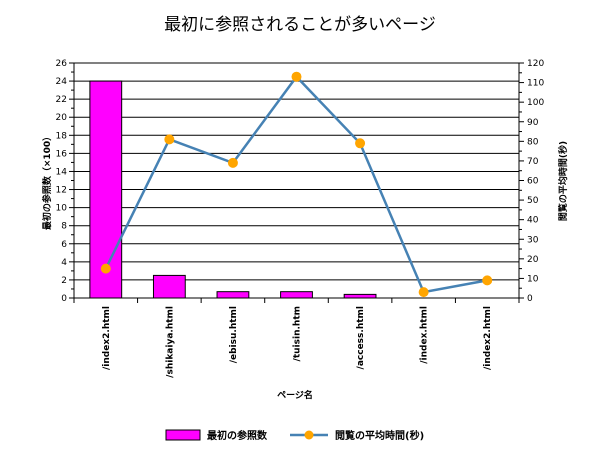 The height and width of the screenshot is (450, 600). What do you see at coordinates (309, 435) in the screenshot?
I see `legend-line-marker` at bounding box center [309, 435].